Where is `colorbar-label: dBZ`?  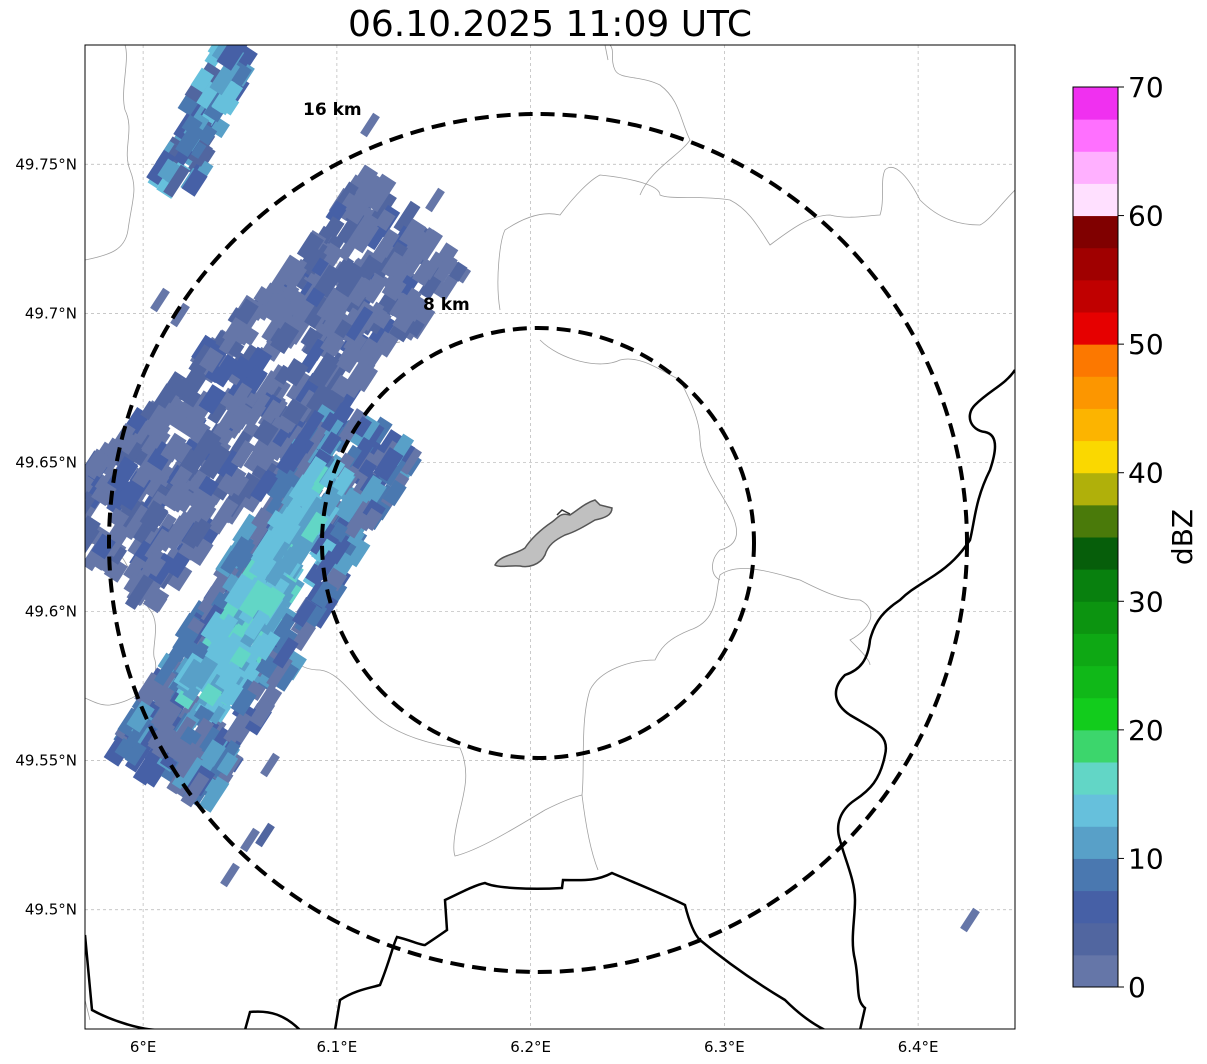
colorbar-label: dBZ is located at coordinates (1182, 537).